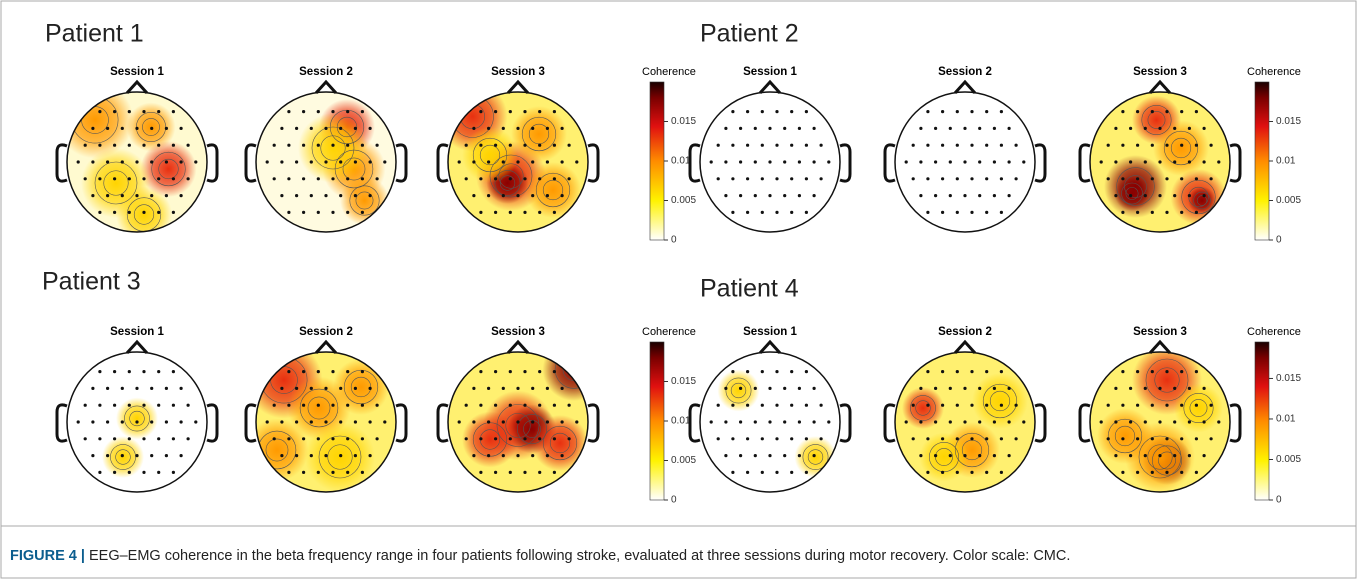  Describe the element at coordinates (137, 87) in the screenshot. I see `nose` at that location.